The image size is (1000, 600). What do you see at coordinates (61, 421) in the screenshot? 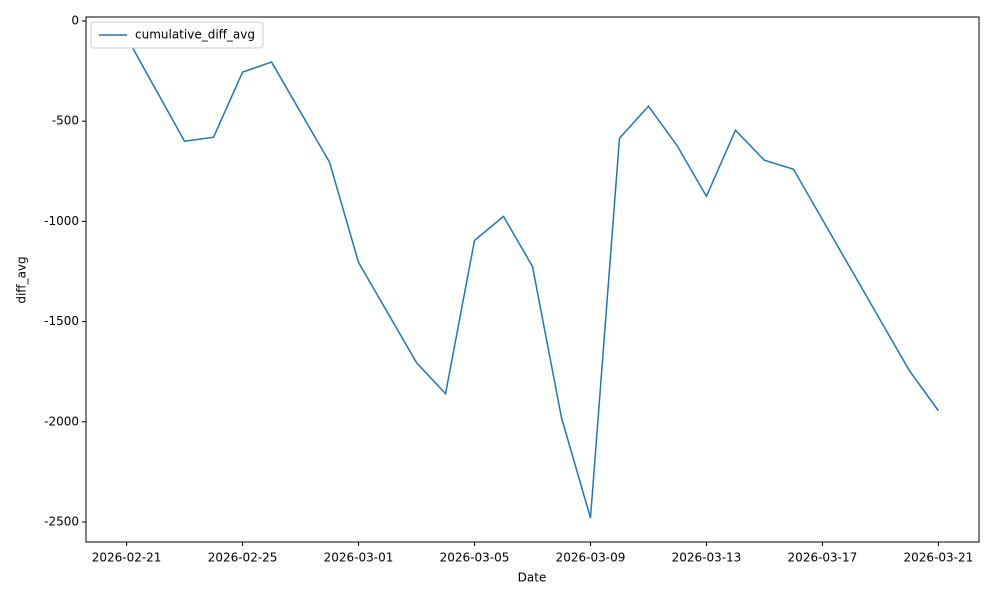
I see `y-tick-label: -2000` at bounding box center [61, 421].